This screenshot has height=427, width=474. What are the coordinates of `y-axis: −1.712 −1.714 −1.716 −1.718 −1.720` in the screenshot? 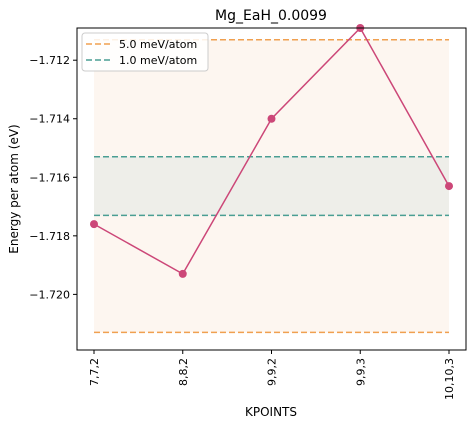 It's located at (53, 177).